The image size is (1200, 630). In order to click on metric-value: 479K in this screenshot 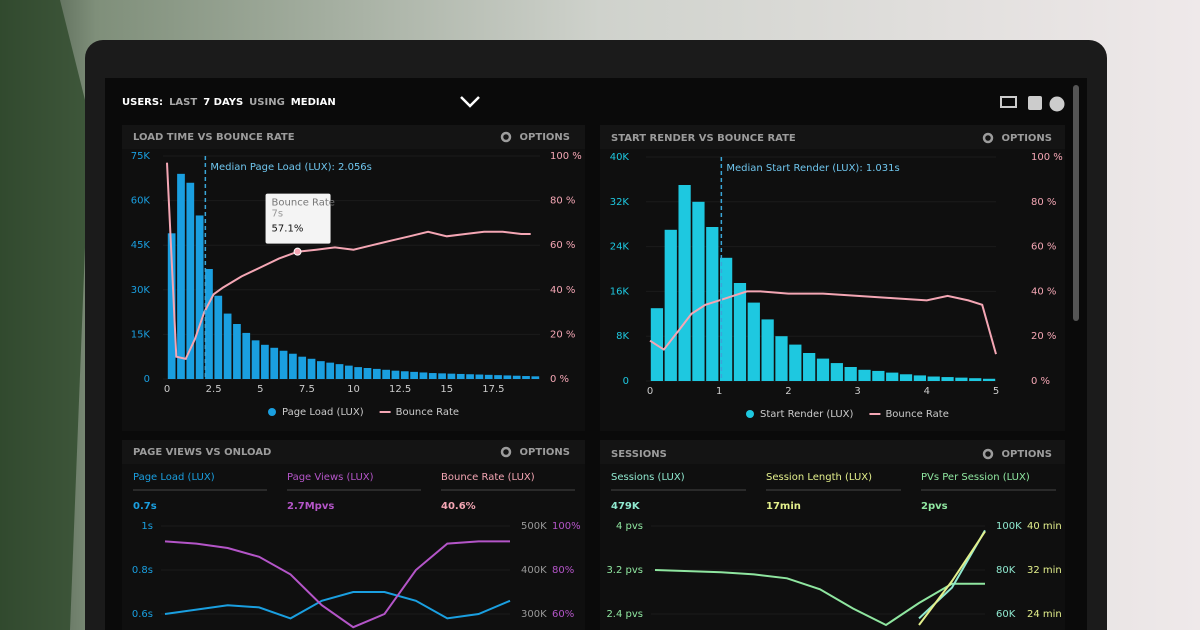, I will do `click(626, 506)`.